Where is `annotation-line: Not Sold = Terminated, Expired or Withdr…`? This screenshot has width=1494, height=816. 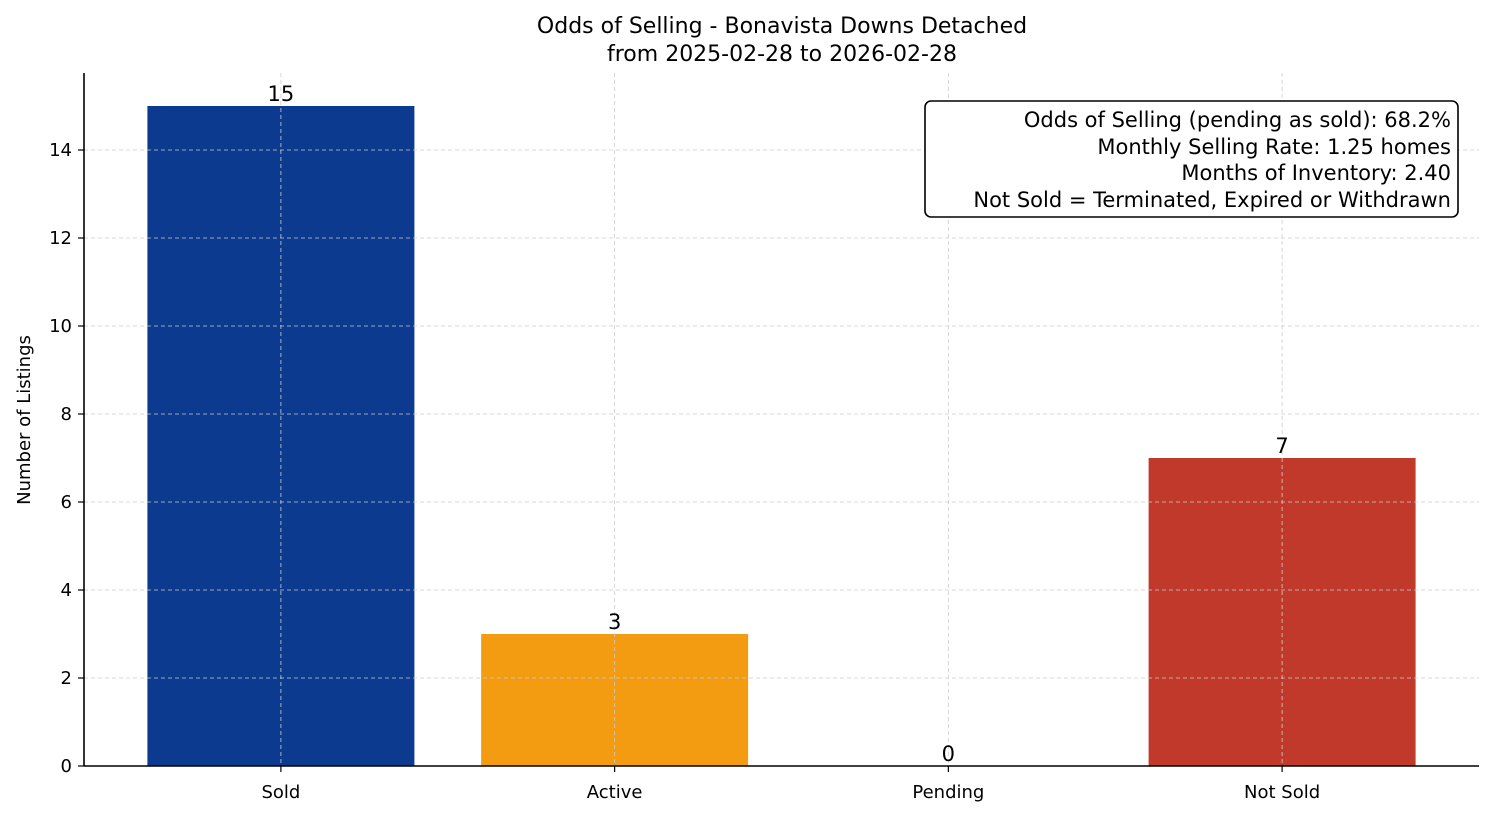 annotation-line: Not Sold = Terminated, Expired or Withdr… is located at coordinates (1212, 200).